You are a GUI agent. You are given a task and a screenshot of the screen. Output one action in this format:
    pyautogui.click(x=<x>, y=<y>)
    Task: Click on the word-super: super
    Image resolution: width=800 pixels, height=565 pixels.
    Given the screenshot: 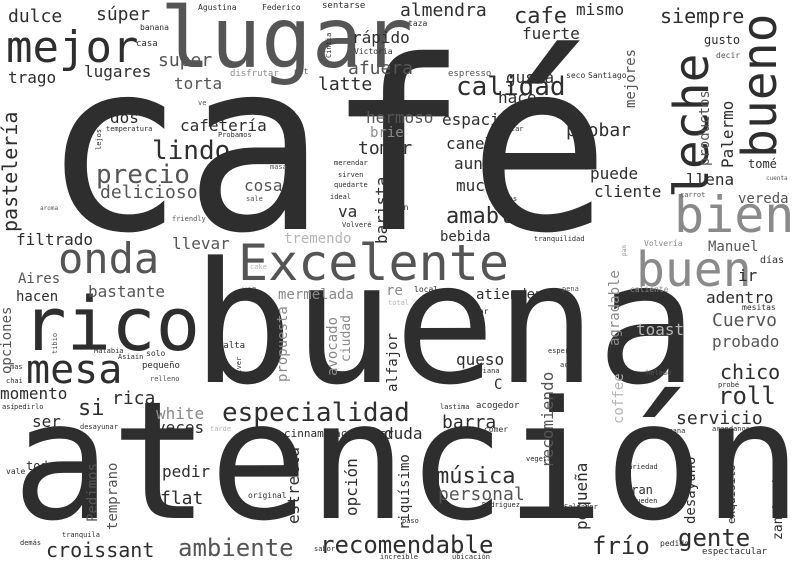 What is the action you would take?
    pyautogui.click(x=185, y=60)
    